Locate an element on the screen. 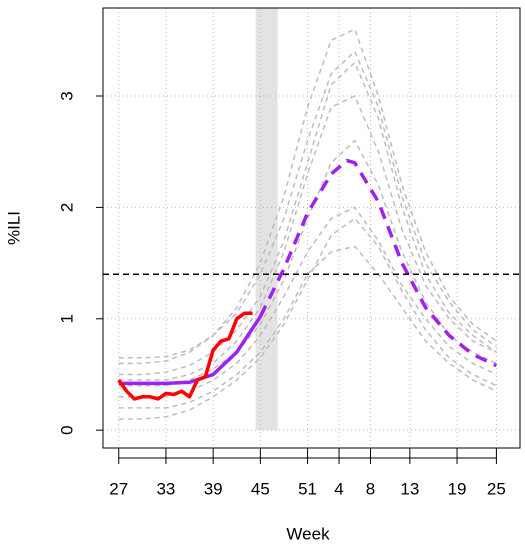 Image resolution: width=525 pixels, height=547 pixels. x-tick-label: 8 is located at coordinates (370, 488).